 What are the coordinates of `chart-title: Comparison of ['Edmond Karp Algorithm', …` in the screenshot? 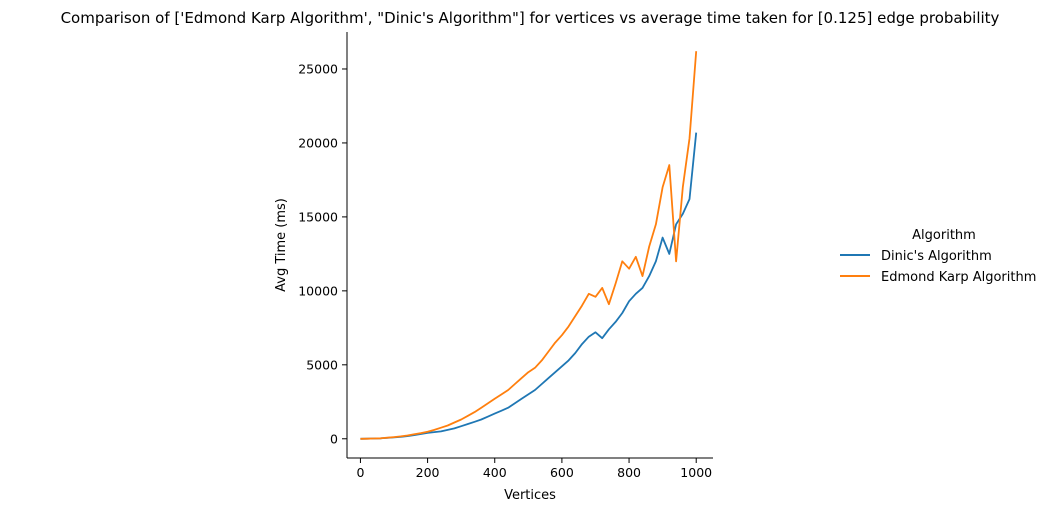 It's located at (530, 18).